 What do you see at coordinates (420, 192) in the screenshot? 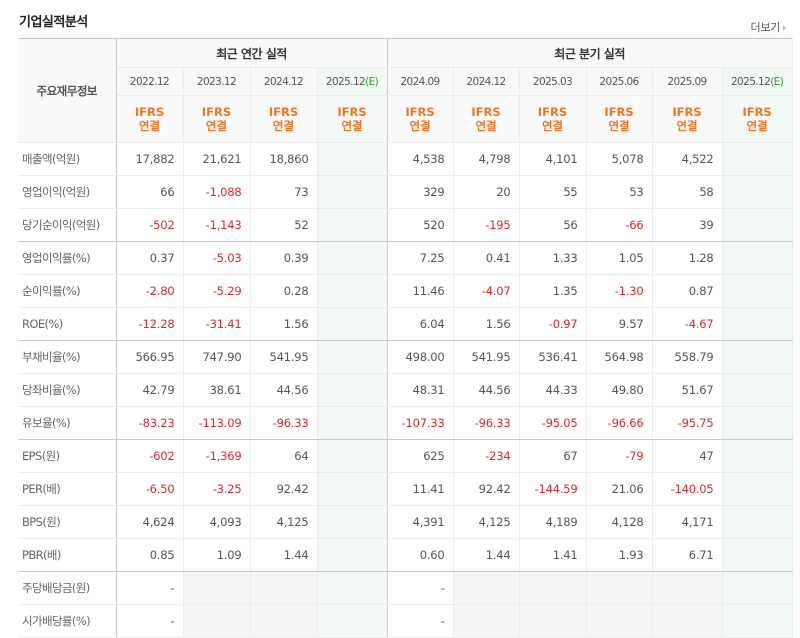
I see `value-cell: 329` at bounding box center [420, 192].